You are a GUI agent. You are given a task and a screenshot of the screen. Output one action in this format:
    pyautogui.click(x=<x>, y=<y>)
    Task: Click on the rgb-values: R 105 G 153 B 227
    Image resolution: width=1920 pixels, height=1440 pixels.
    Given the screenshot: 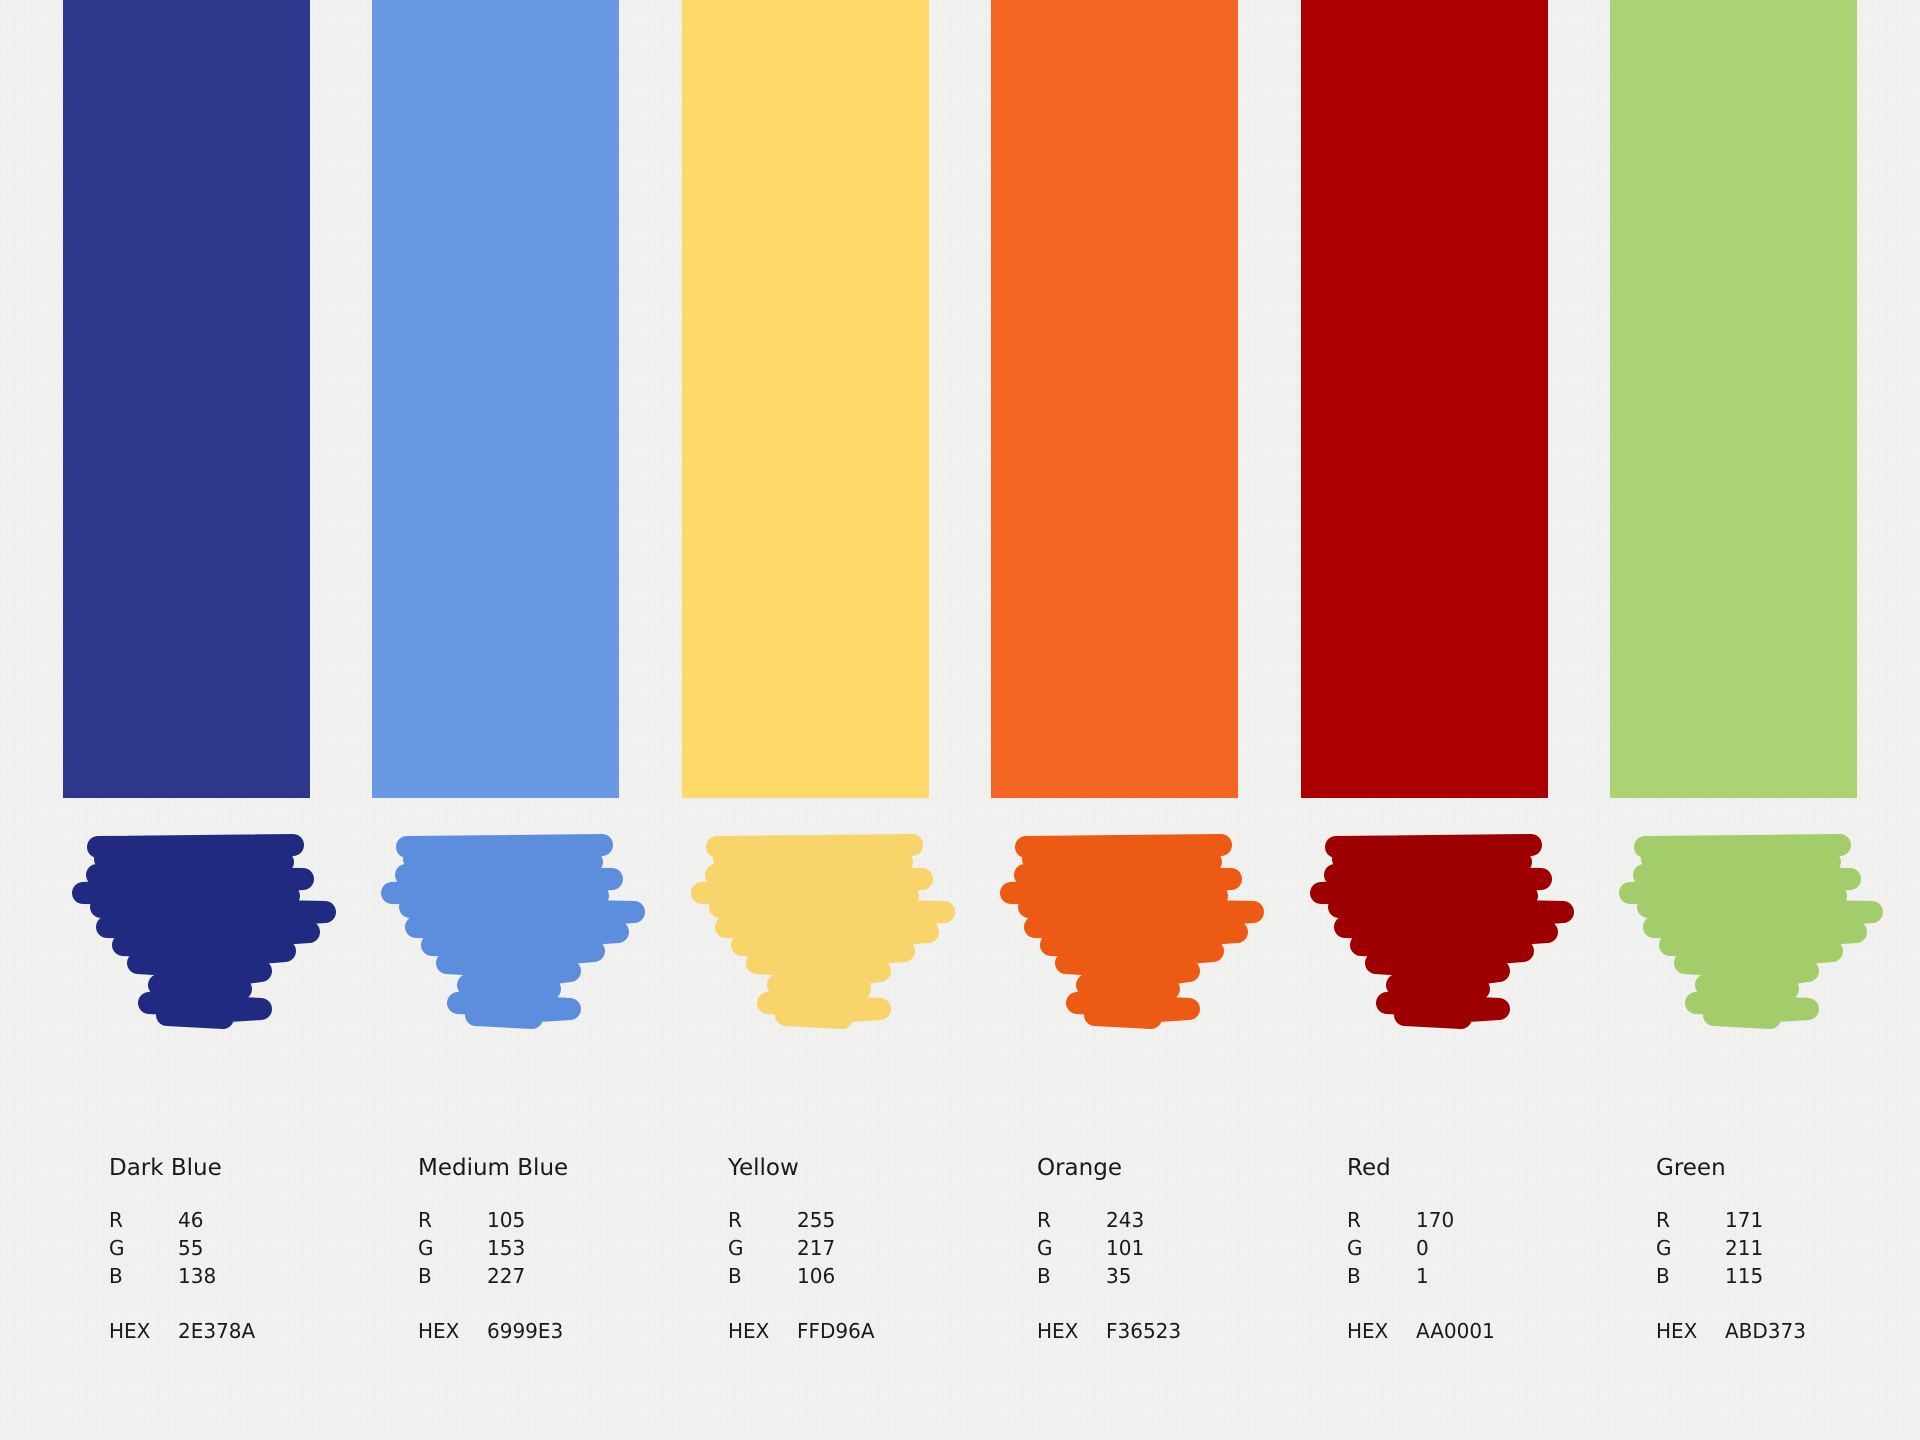 What is the action you would take?
    pyautogui.click(x=538, y=1248)
    